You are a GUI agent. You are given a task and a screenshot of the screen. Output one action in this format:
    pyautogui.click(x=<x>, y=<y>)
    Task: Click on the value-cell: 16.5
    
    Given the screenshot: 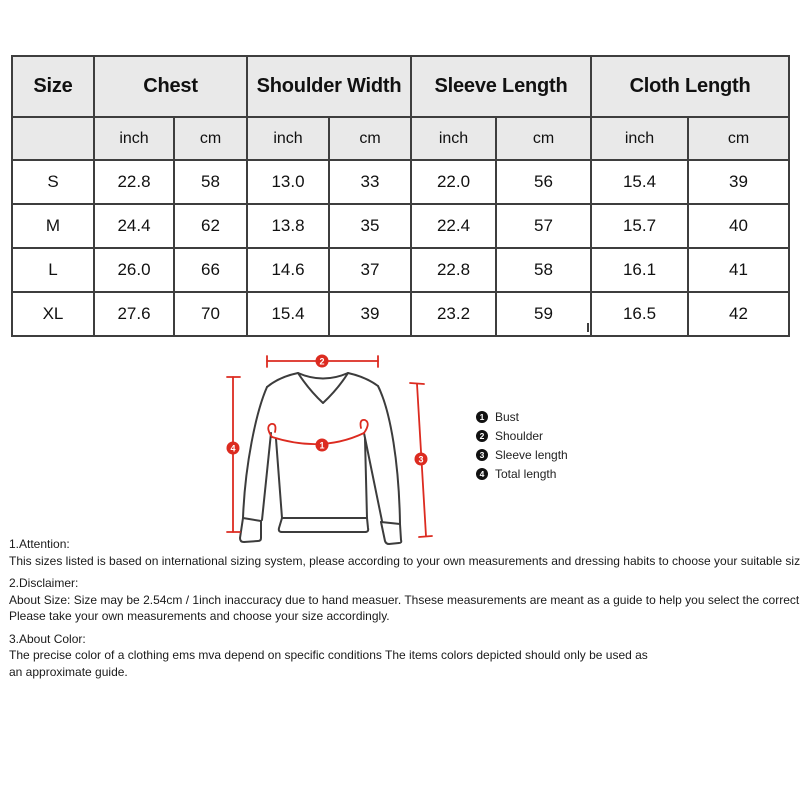 What is the action you would take?
    pyautogui.click(x=640, y=314)
    